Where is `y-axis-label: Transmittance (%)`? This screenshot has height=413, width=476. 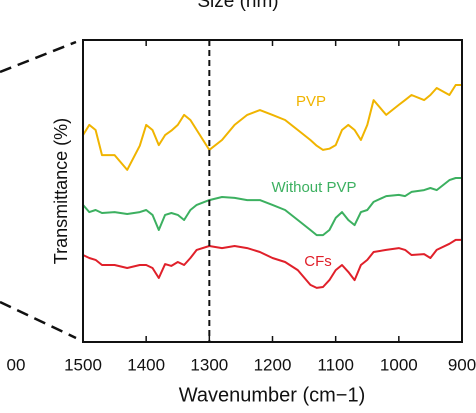
y-axis-label: Transmittance (%) is located at coordinates (61, 191).